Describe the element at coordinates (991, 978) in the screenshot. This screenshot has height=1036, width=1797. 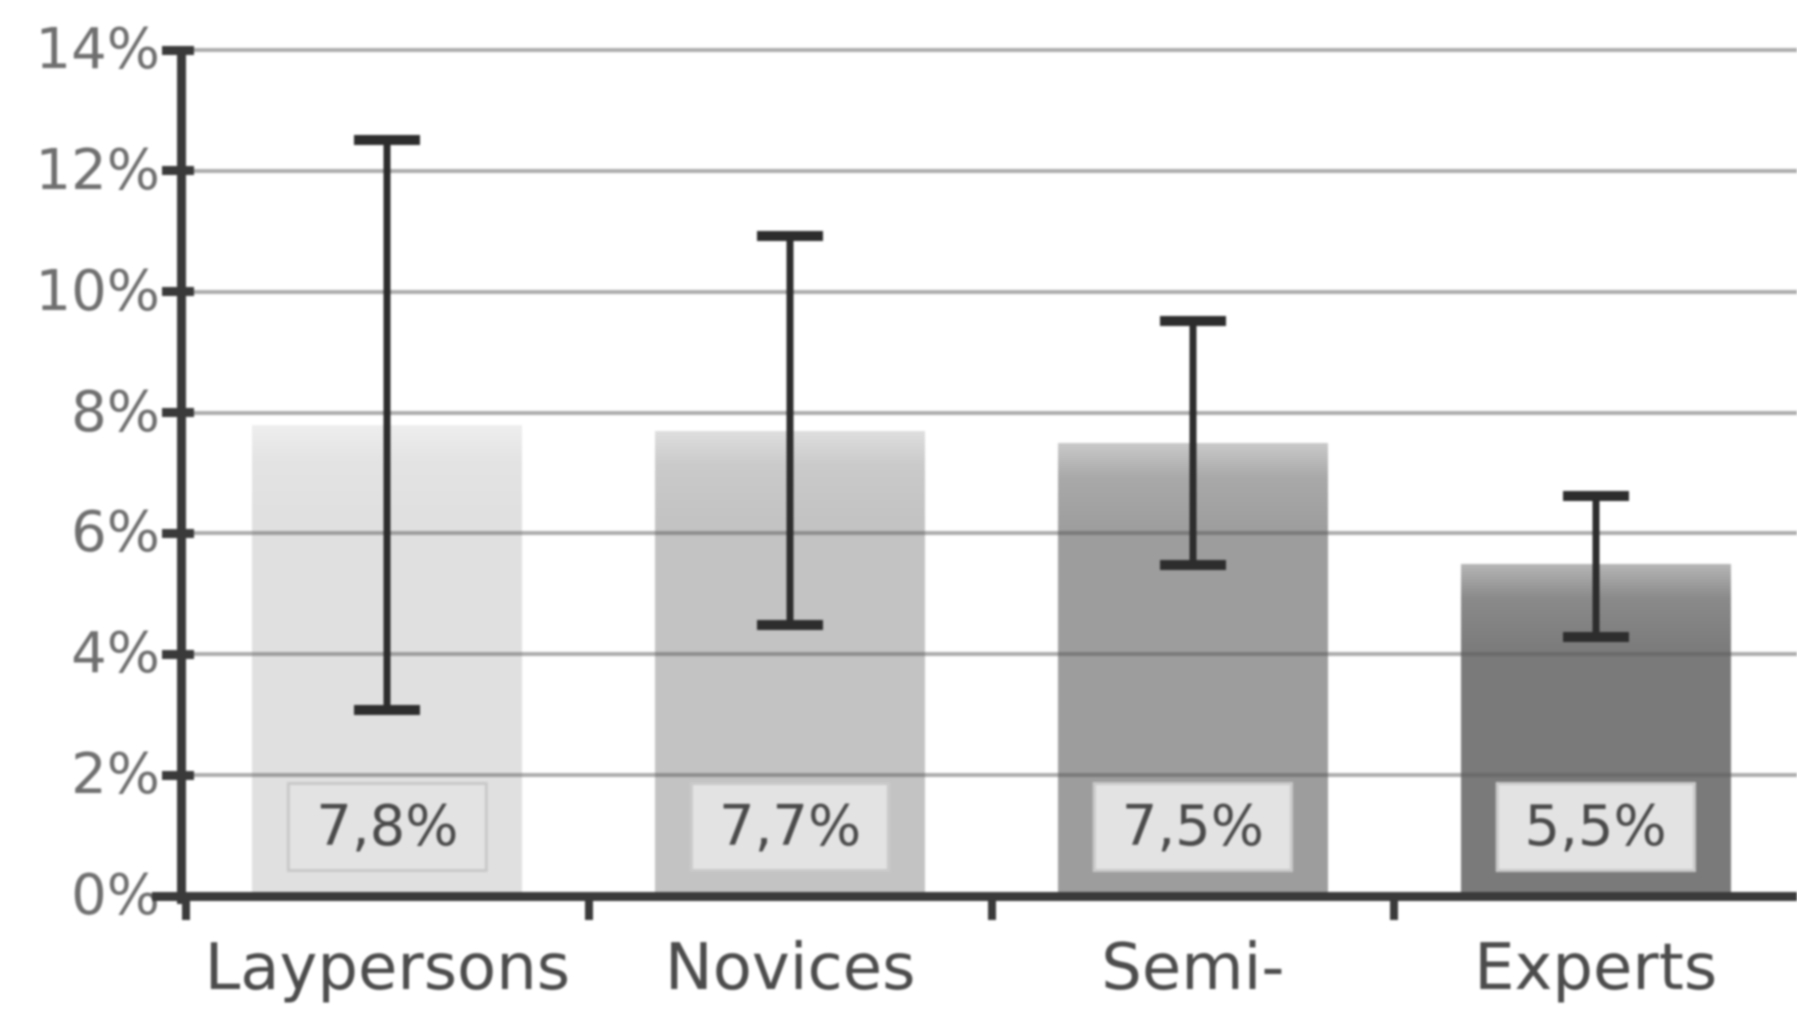
I see `x-axis-category-labels: Laypersons Novices Semi-Experts Experts` at that location.